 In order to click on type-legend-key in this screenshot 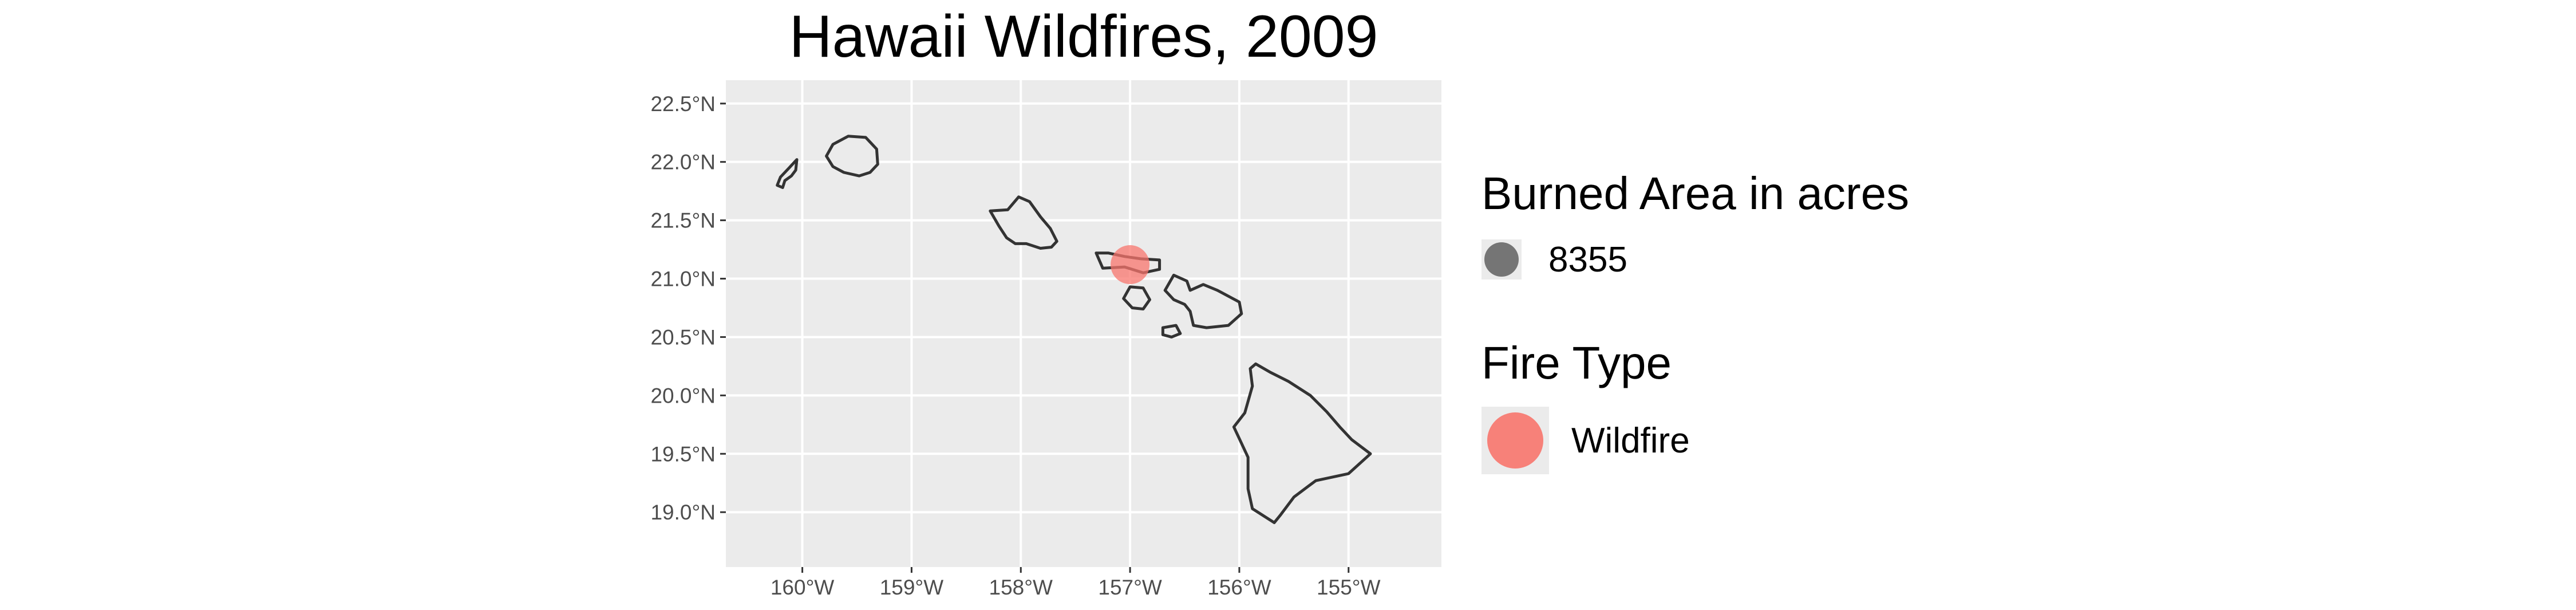, I will do `click(1515, 440)`.